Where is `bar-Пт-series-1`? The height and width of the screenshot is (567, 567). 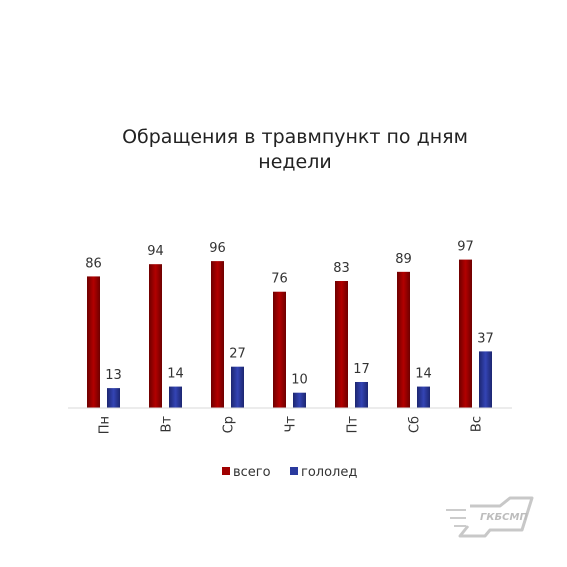 bar-Пт-series-1 is located at coordinates (361, 394).